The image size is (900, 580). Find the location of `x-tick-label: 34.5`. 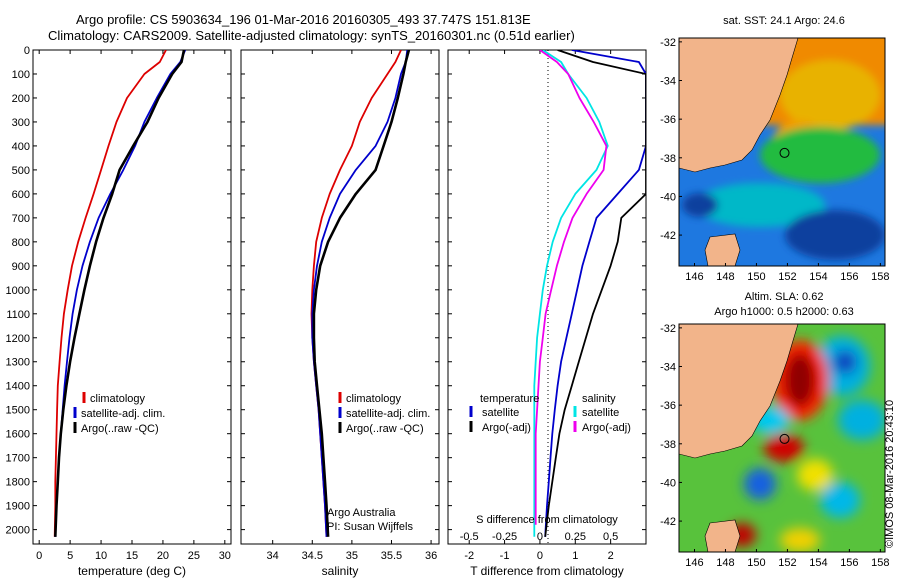

x-tick-label: 34.5 is located at coordinates (312, 556).